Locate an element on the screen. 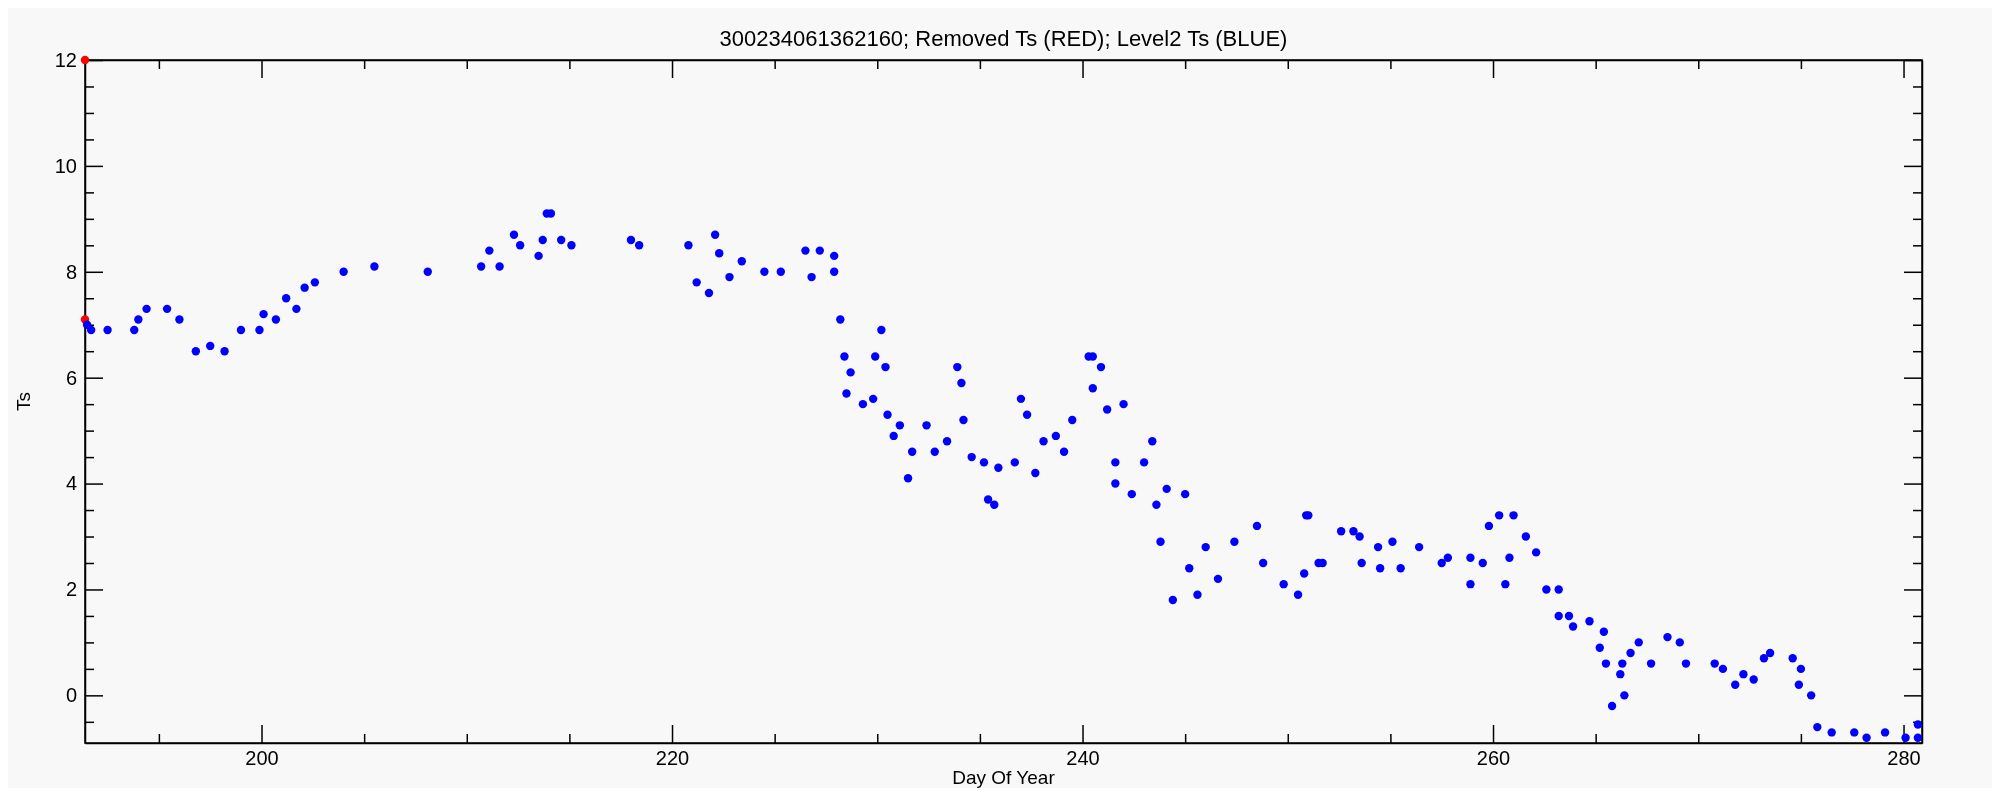  y-tick-label: 6 is located at coordinates (71, 377).